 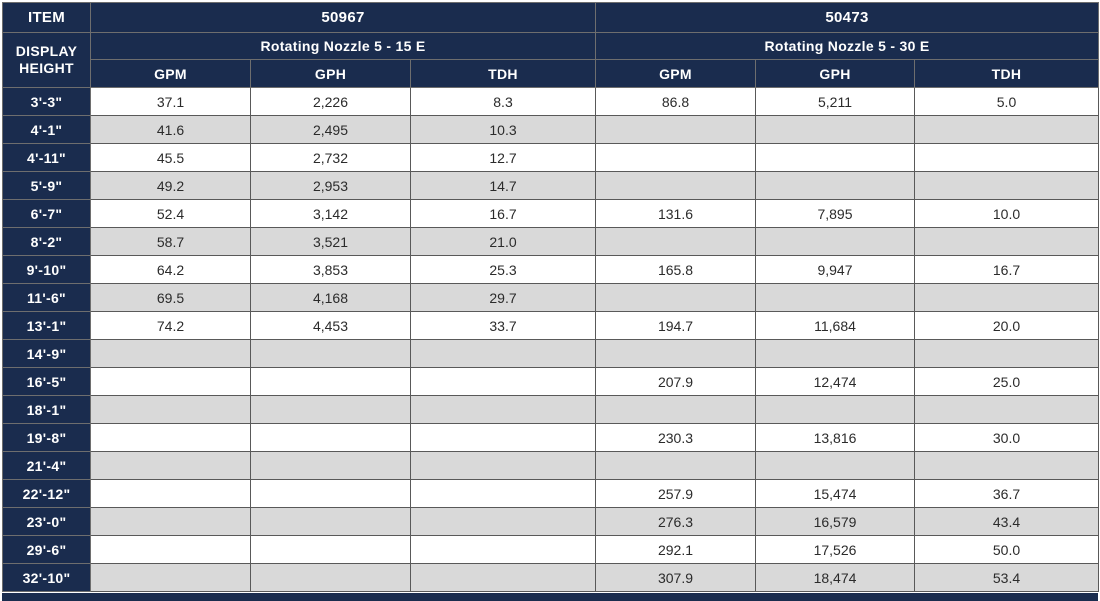 What do you see at coordinates (503, 325) in the screenshot?
I see `data-cell: 33.7` at bounding box center [503, 325].